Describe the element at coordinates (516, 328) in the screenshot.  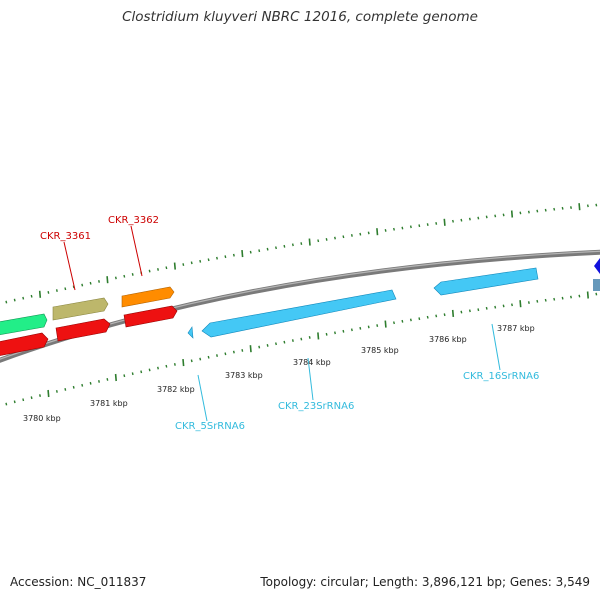
I see `scale-label: 3787 kbp` at that location.